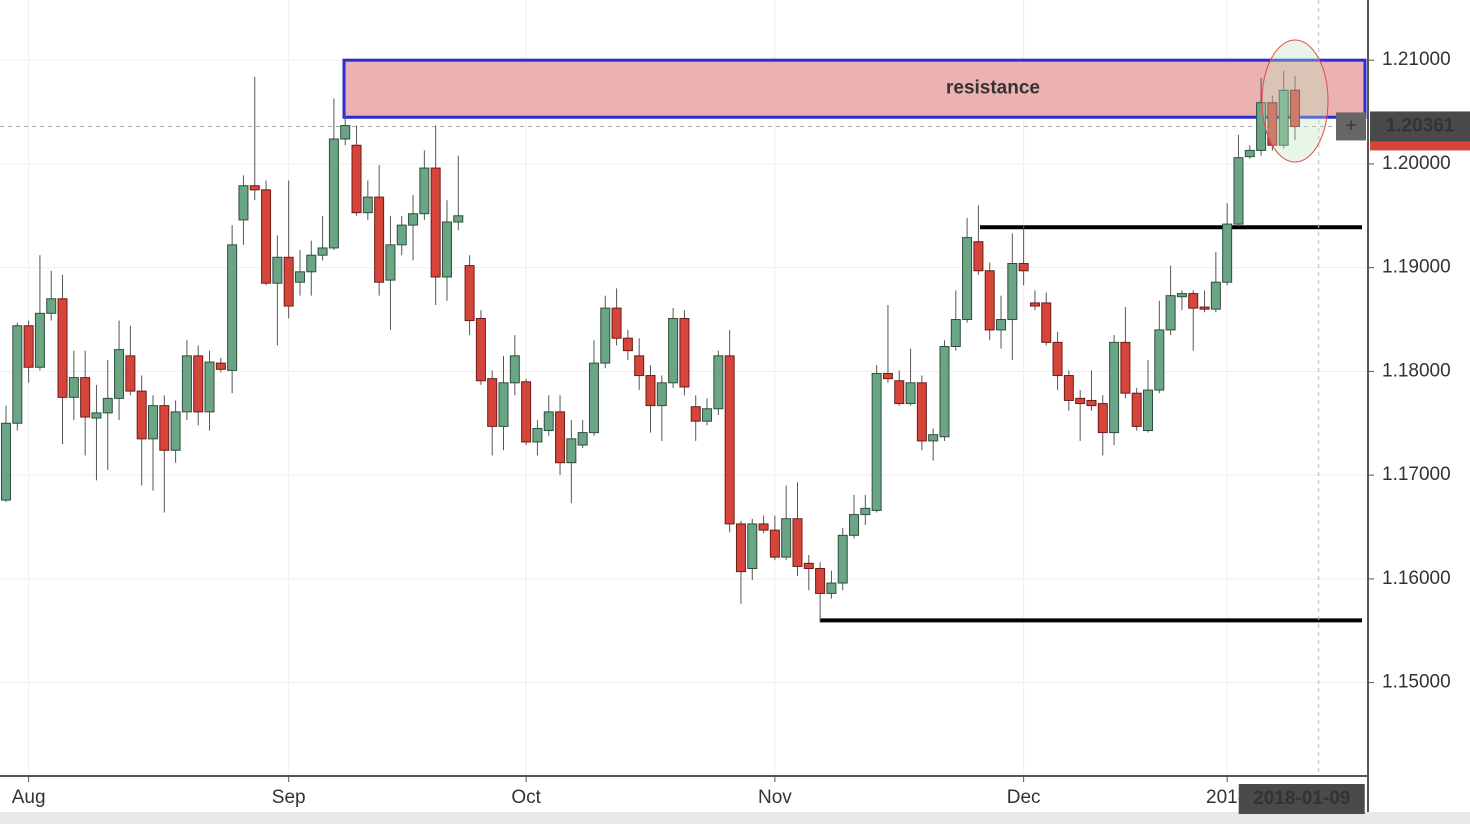  I want to click on y-tick-label: 1.16000, so click(1416, 578).